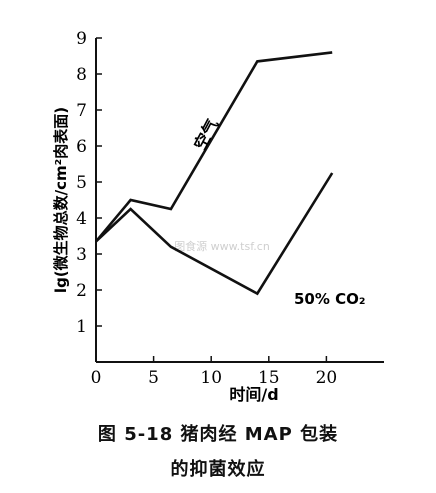 This screenshot has width=436, height=493. I want to click on y-tick-label: 2, so click(81, 291).